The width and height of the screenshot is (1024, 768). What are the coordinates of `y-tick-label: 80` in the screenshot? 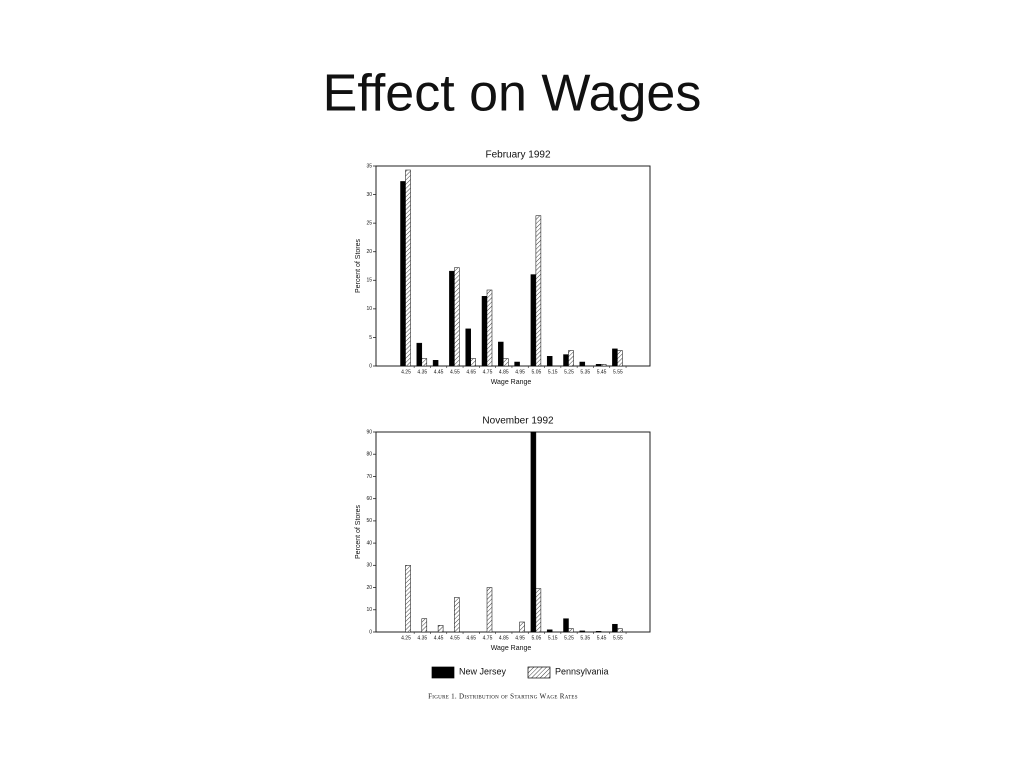 It's located at (369, 455).